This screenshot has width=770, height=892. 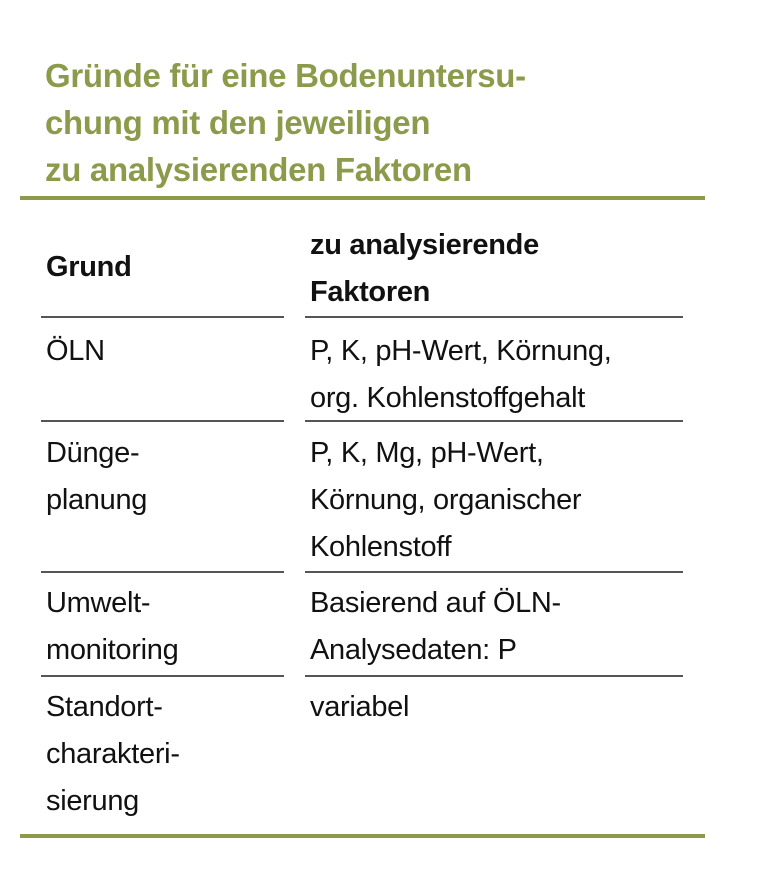 I want to click on text-line: Grund, so click(x=89, y=267).